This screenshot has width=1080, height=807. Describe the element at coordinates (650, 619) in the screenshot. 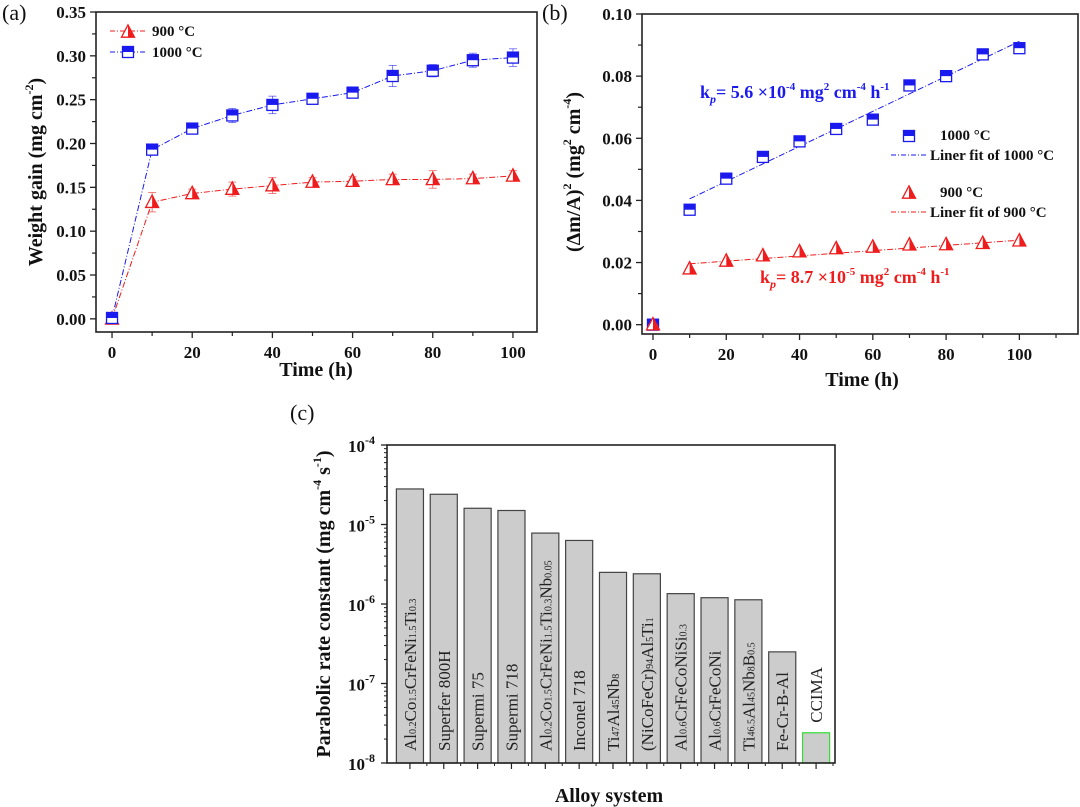

I see `bar-label-subscript: 1` at that location.